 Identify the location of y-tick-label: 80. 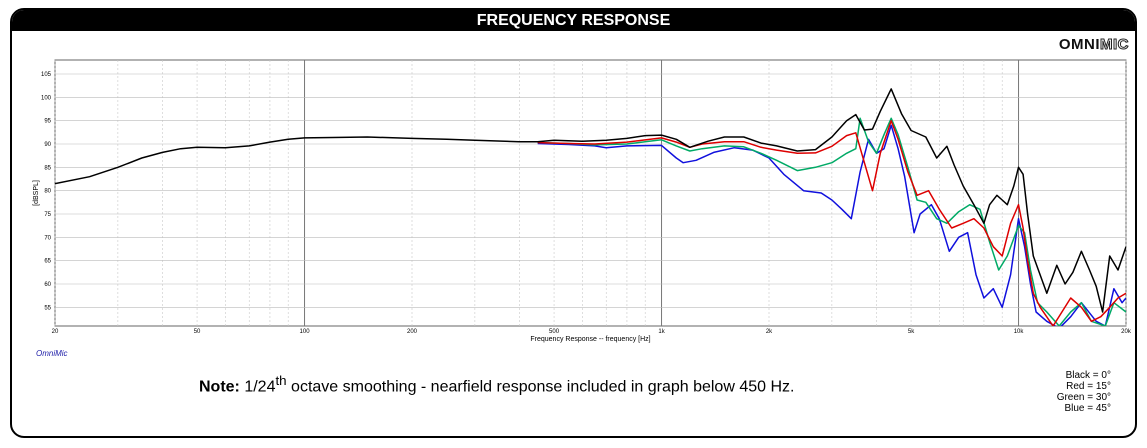
(47, 192).